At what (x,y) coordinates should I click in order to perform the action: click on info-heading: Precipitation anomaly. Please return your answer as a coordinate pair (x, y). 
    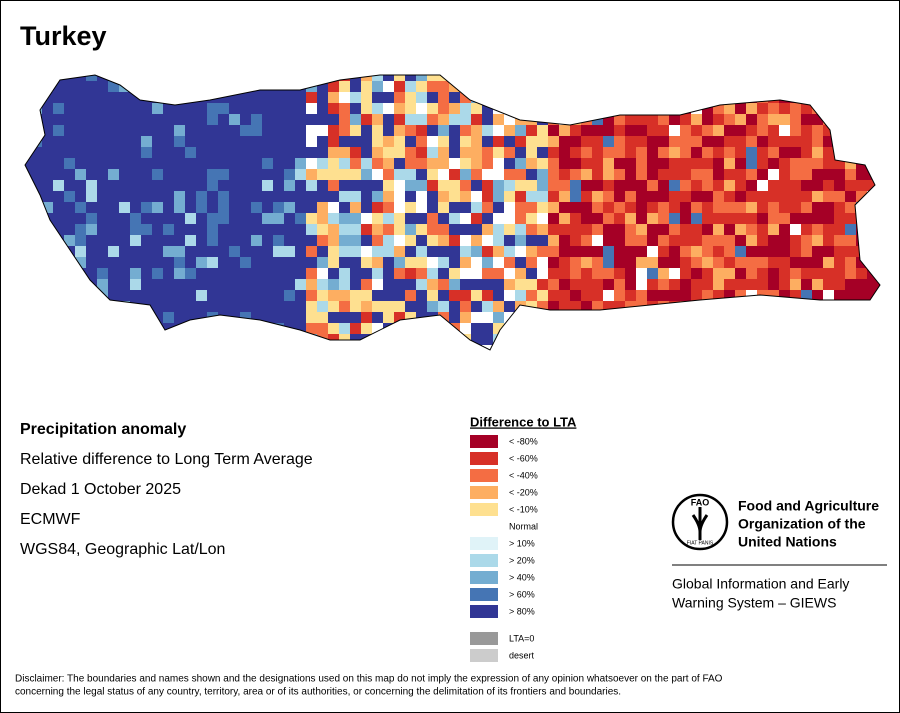
    Looking at the image, I should click on (103, 429).